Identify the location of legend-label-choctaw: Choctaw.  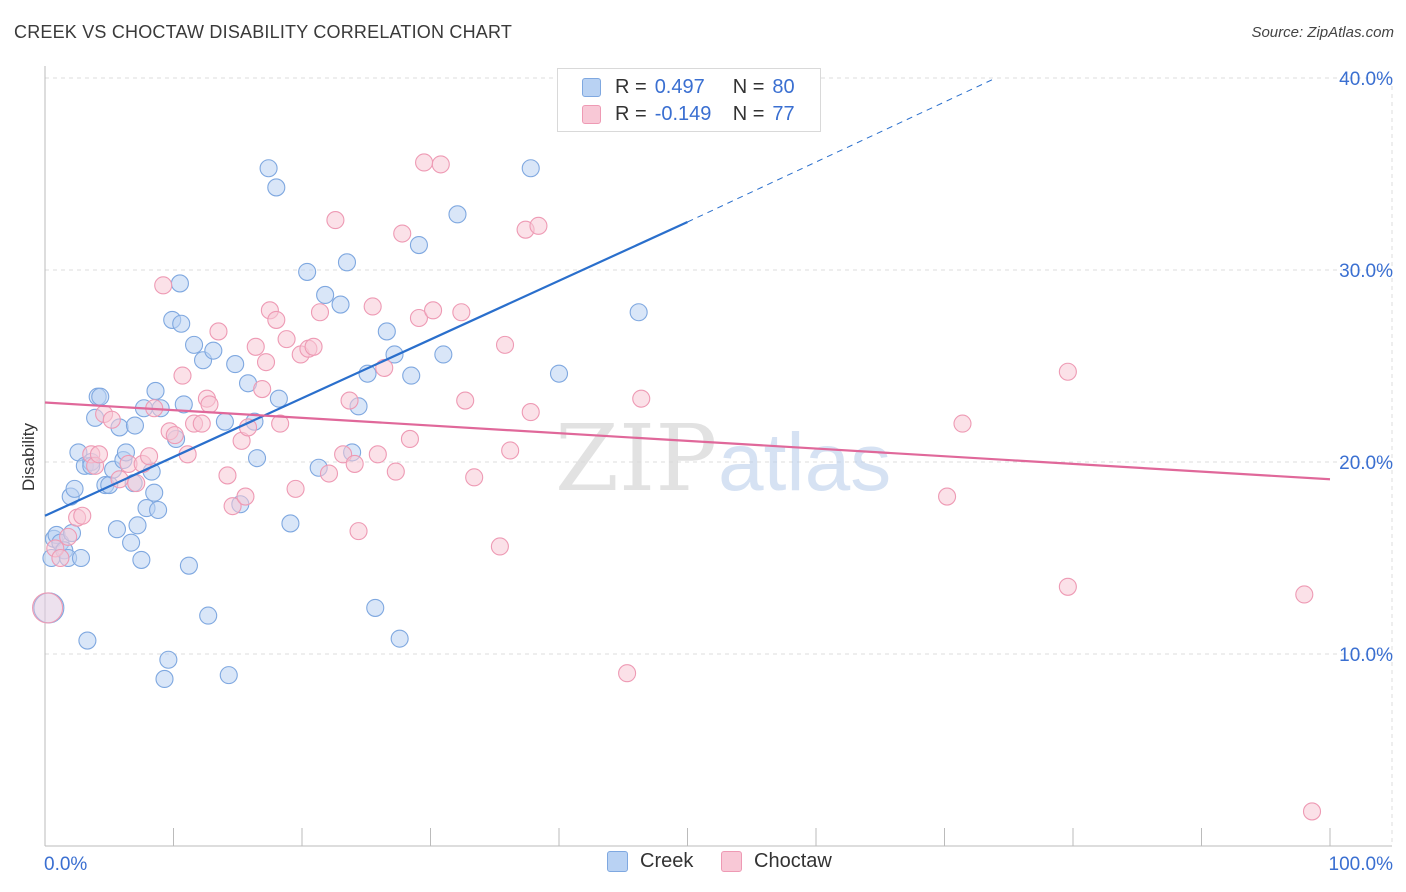
(793, 861).